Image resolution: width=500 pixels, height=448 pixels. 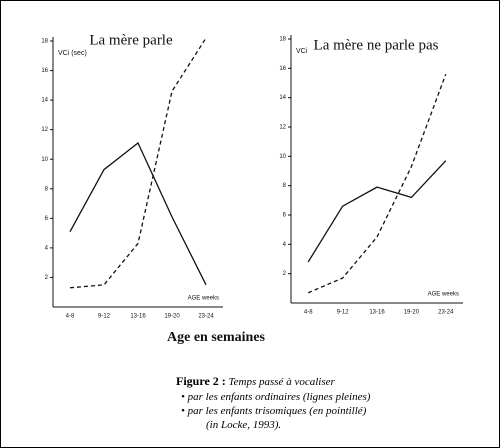 I want to click on chart-title: La mère ne parle pas, so click(x=376, y=45).